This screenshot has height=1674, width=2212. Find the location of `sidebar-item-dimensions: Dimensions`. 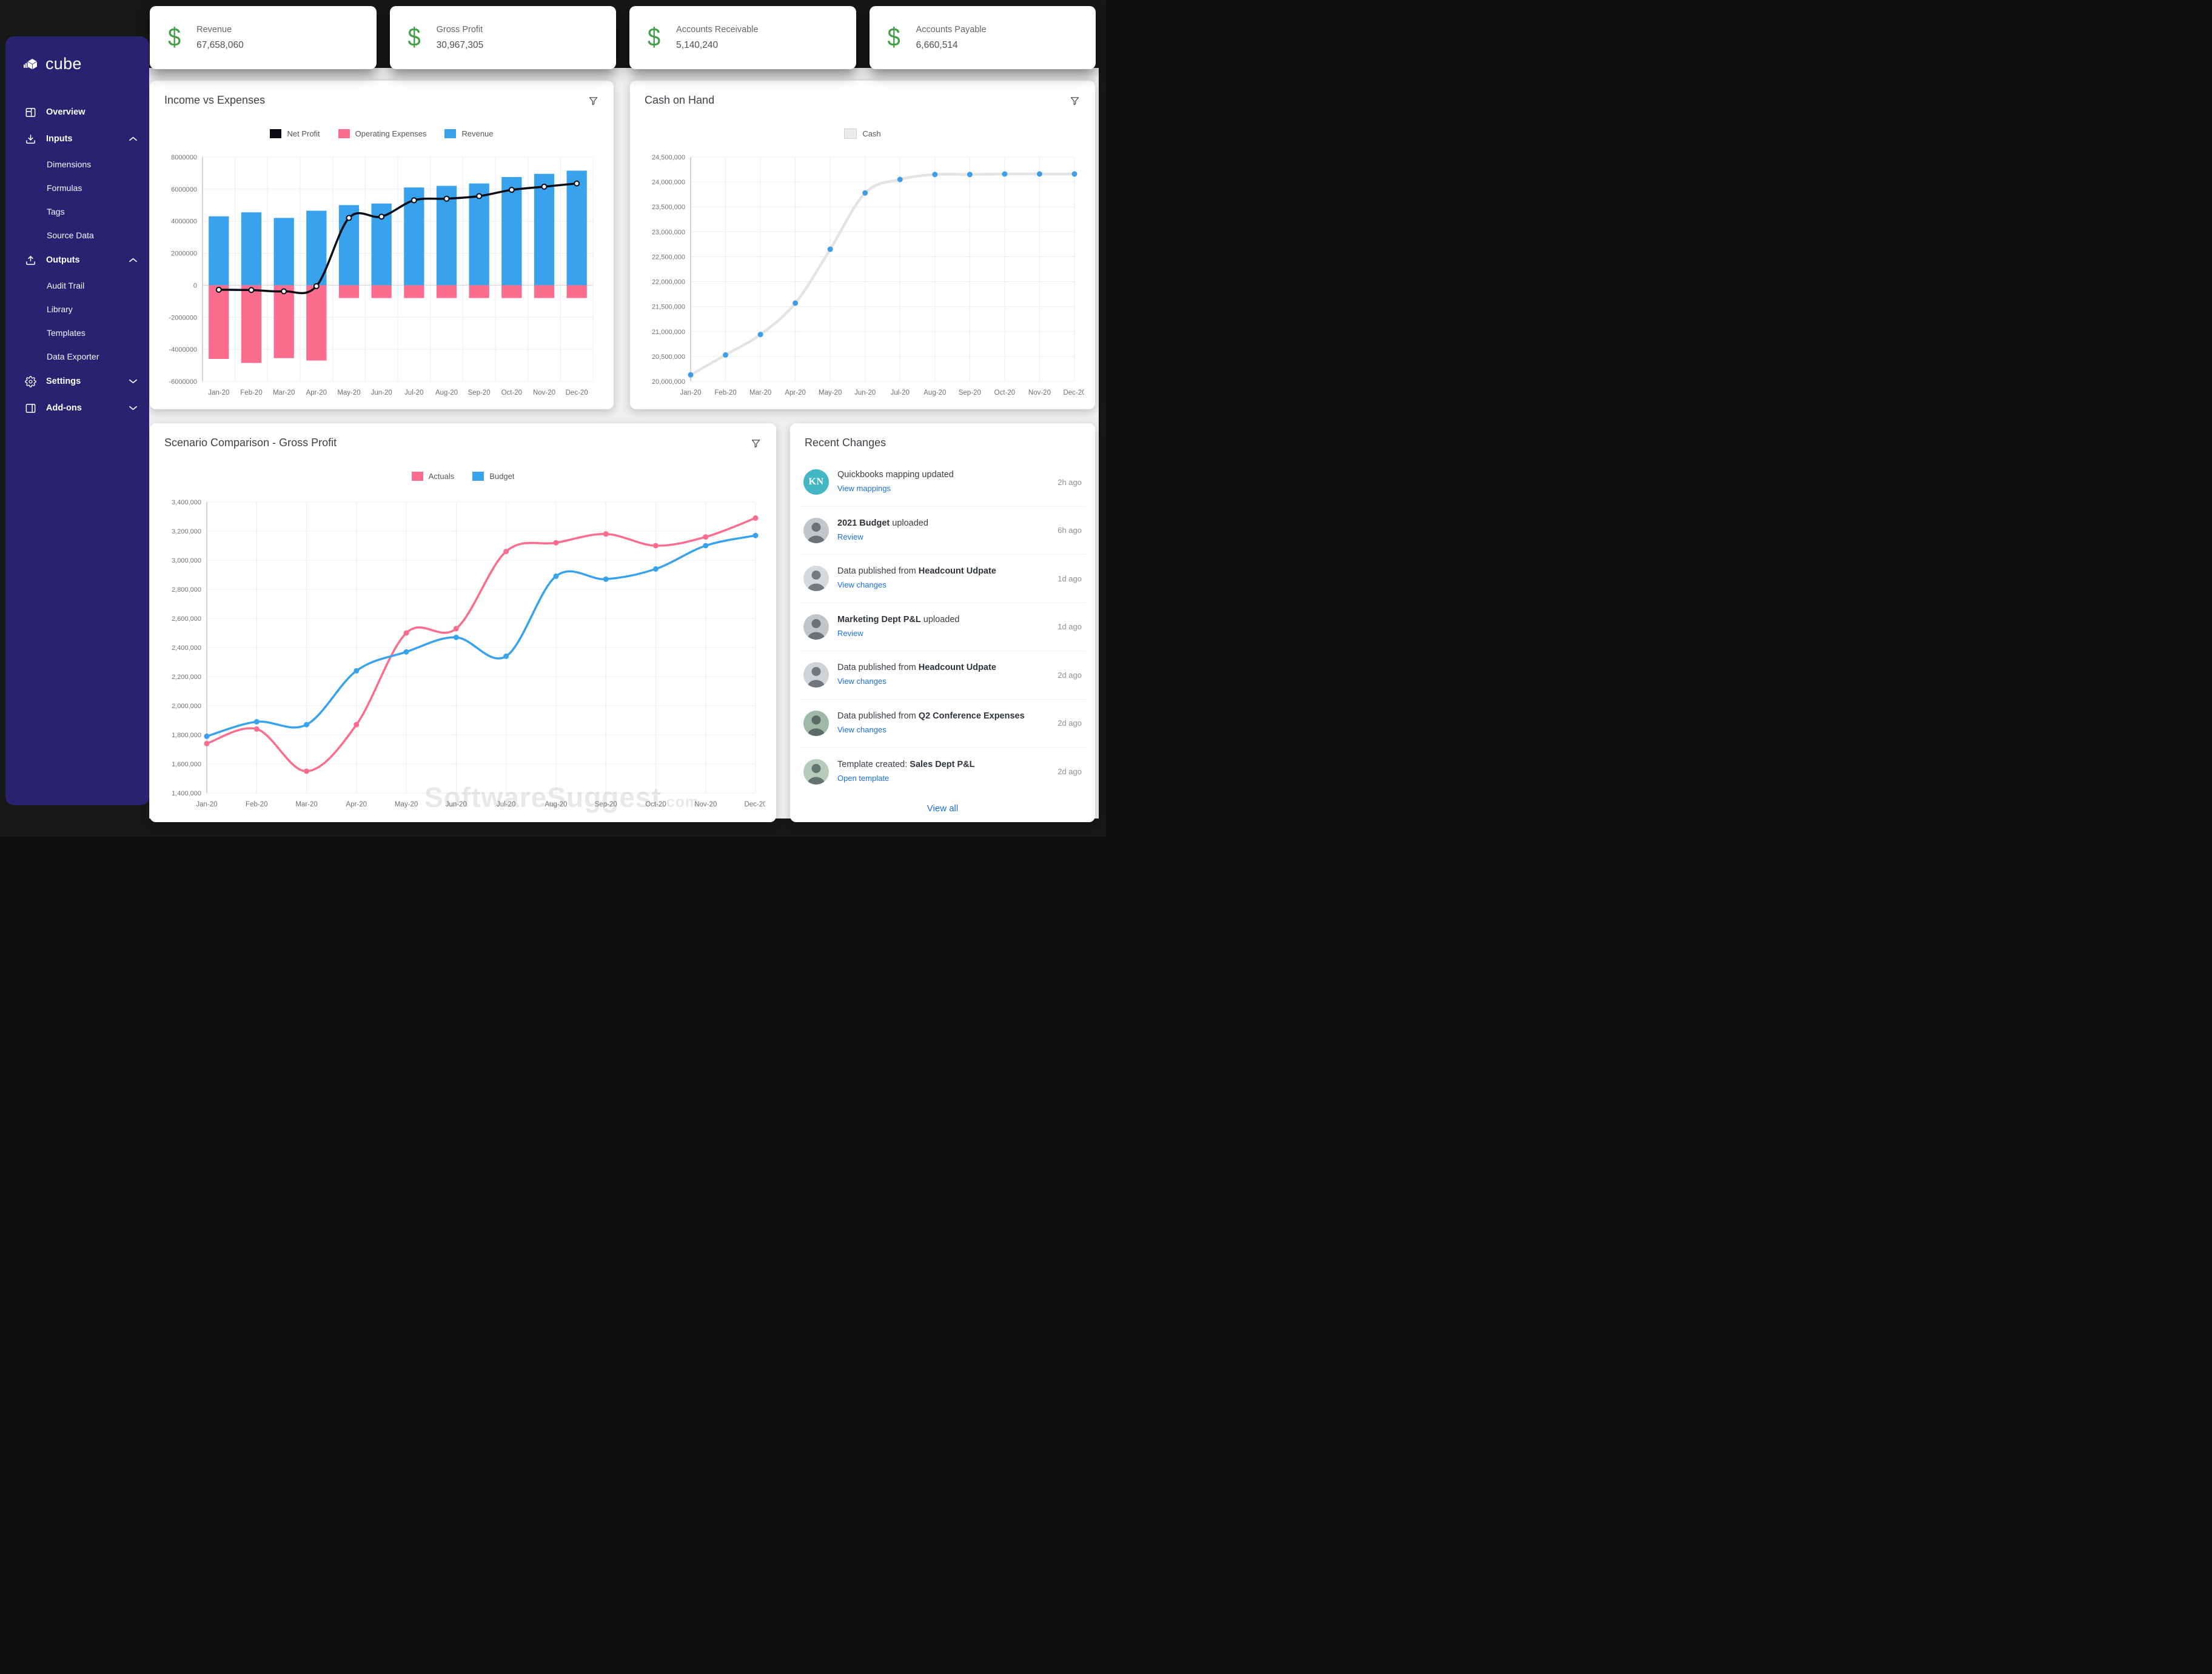

sidebar-item-dimensions: Dimensions is located at coordinates (69, 164).